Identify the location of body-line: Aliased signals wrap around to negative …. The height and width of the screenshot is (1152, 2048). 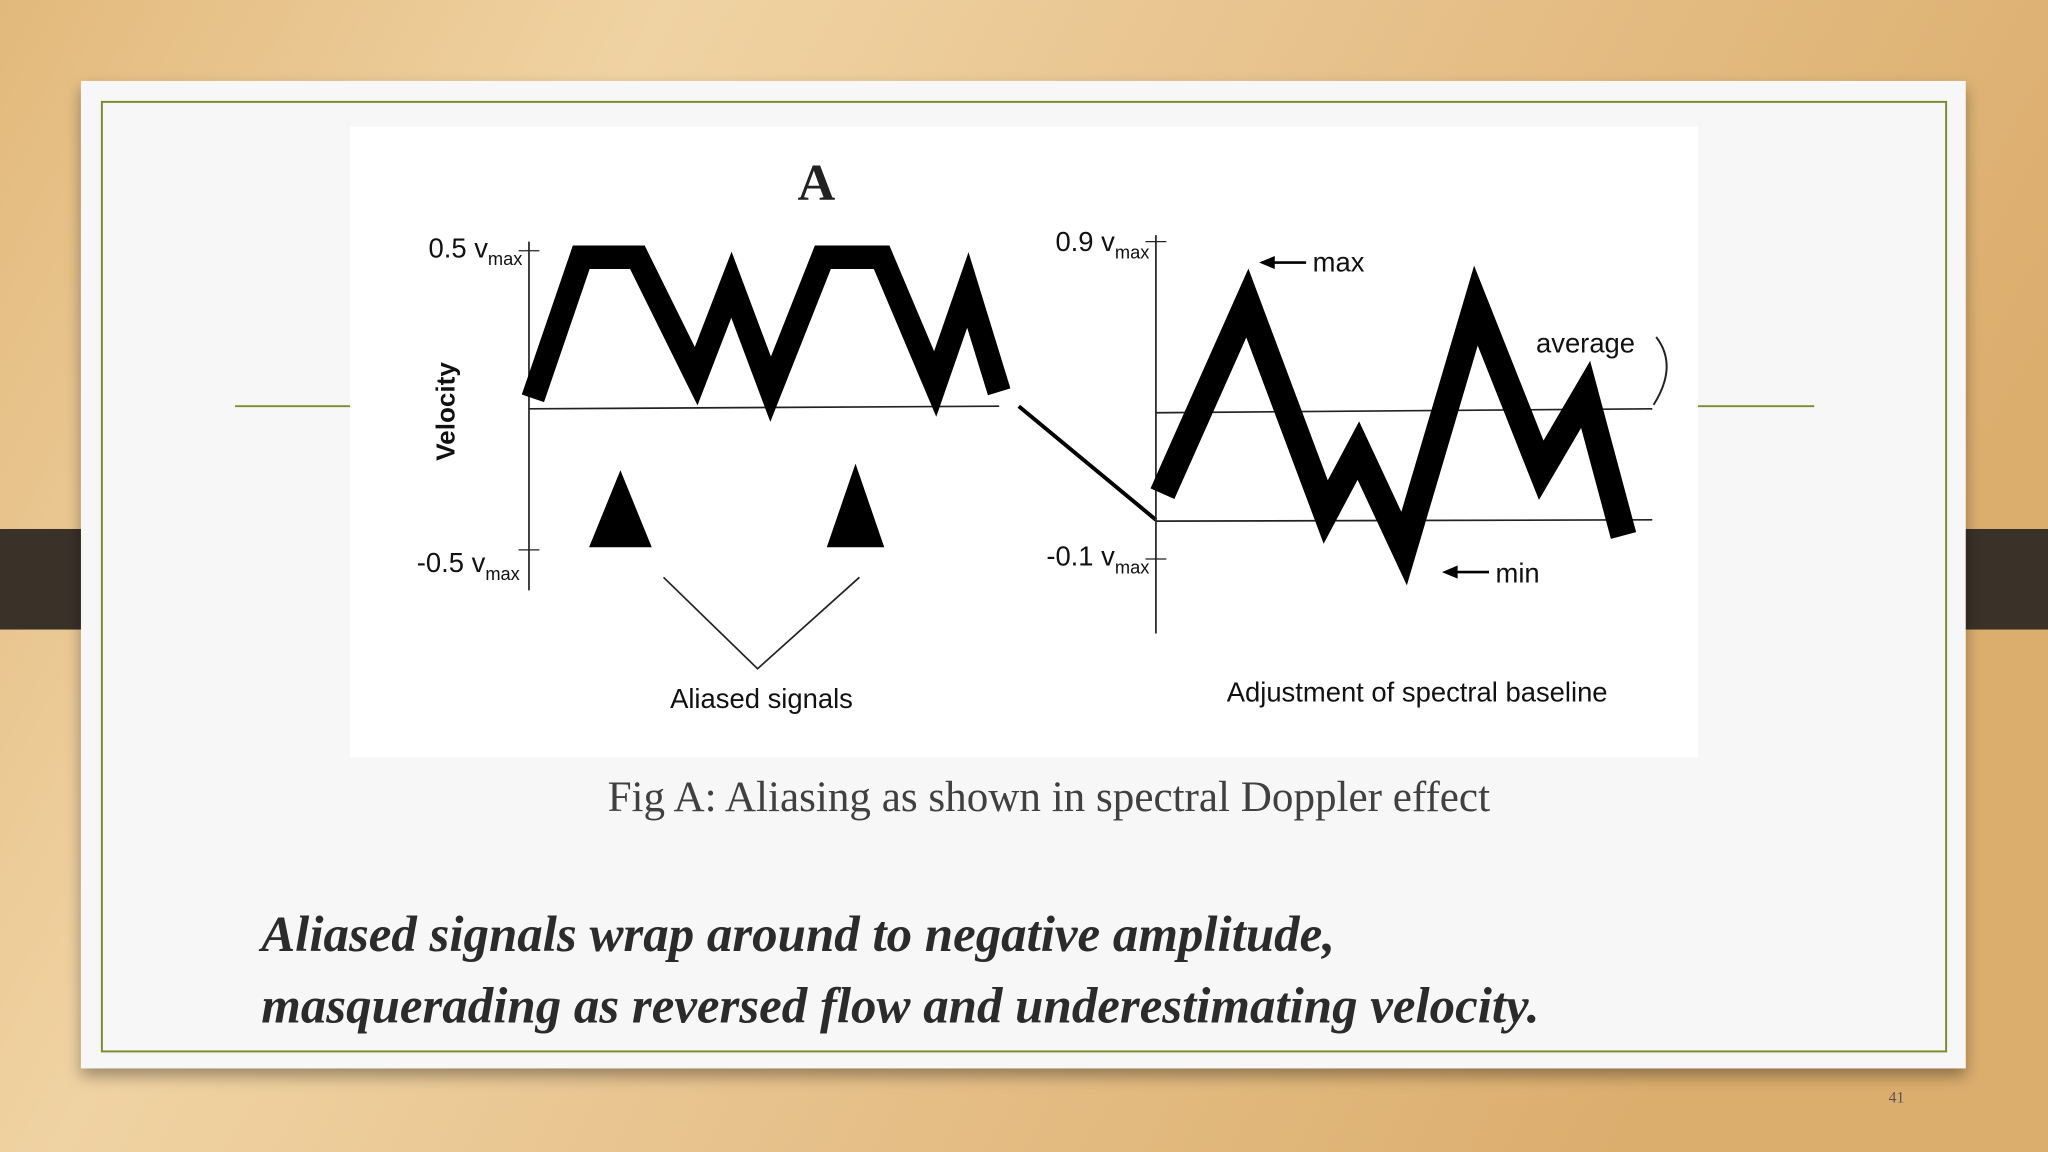
(796, 935).